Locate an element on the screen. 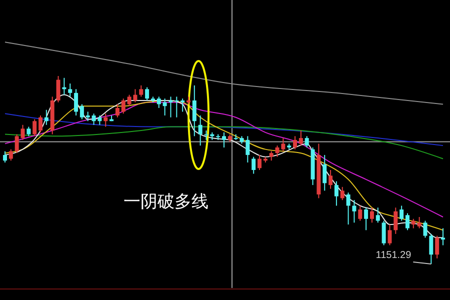 The image size is (450, 300). annotation: 一阴破多线 is located at coordinates (166, 202).